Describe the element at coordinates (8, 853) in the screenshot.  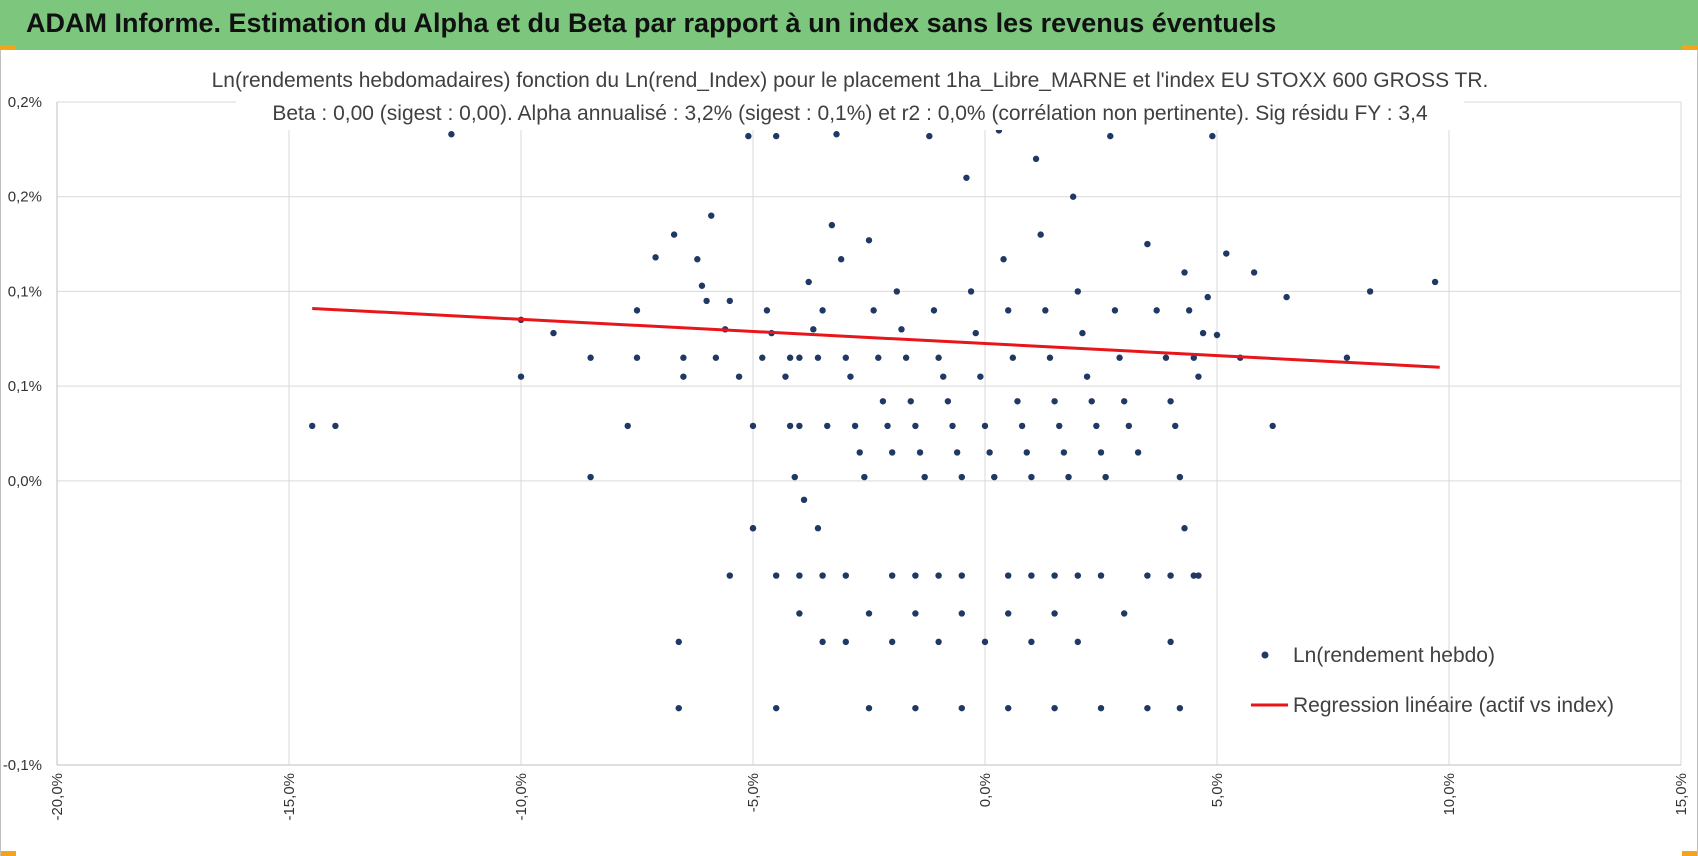
I see `corner-marker-bottom-left` at that location.